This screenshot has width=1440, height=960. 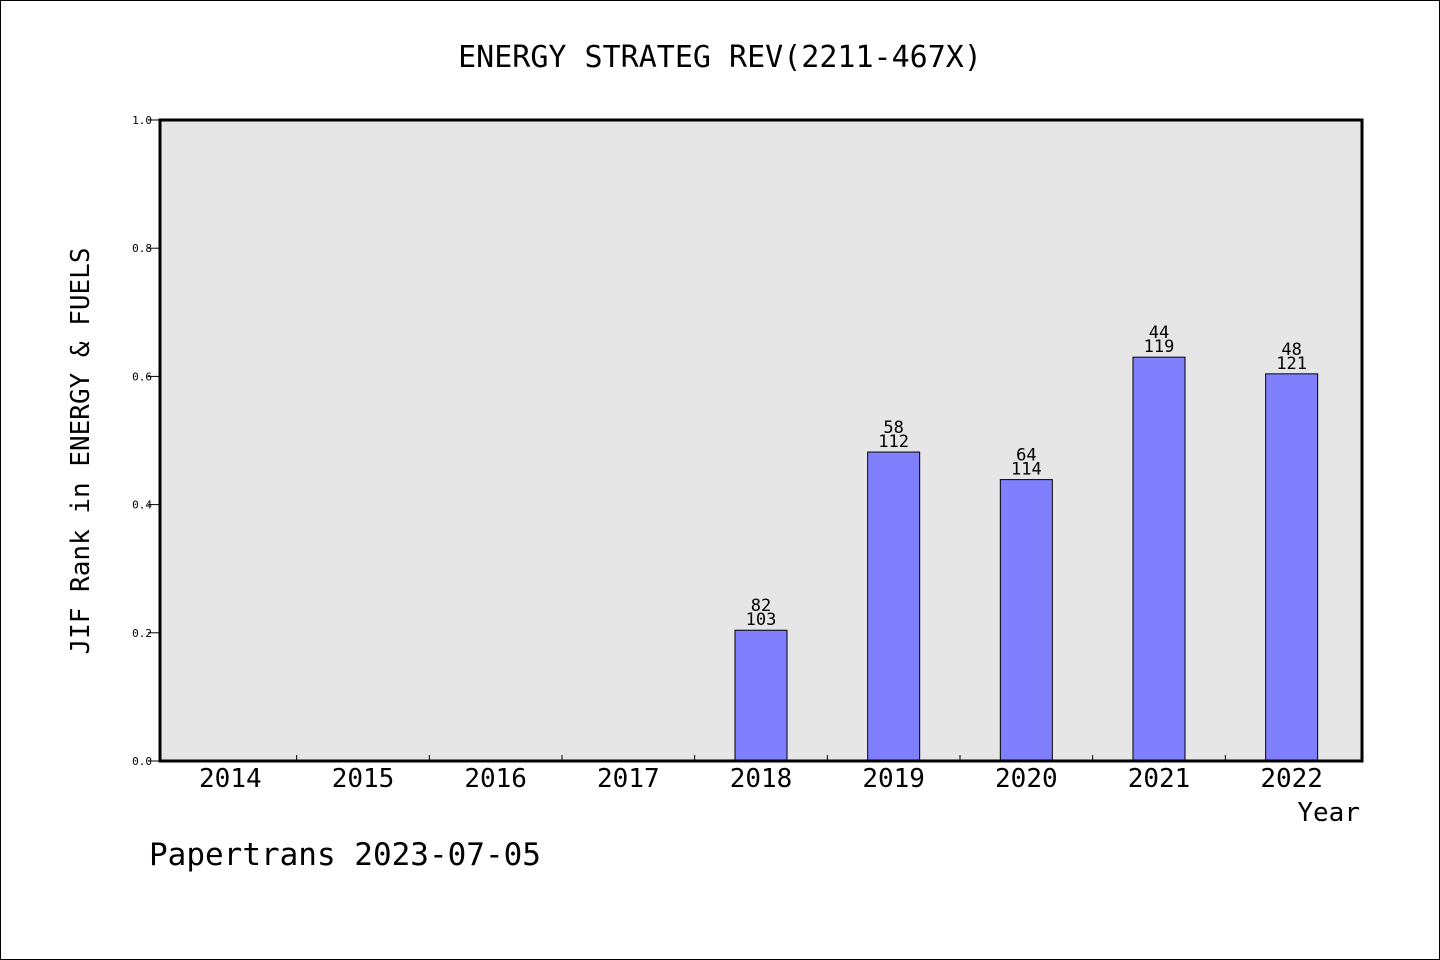 I want to click on rank-label: 82, so click(x=761, y=606).